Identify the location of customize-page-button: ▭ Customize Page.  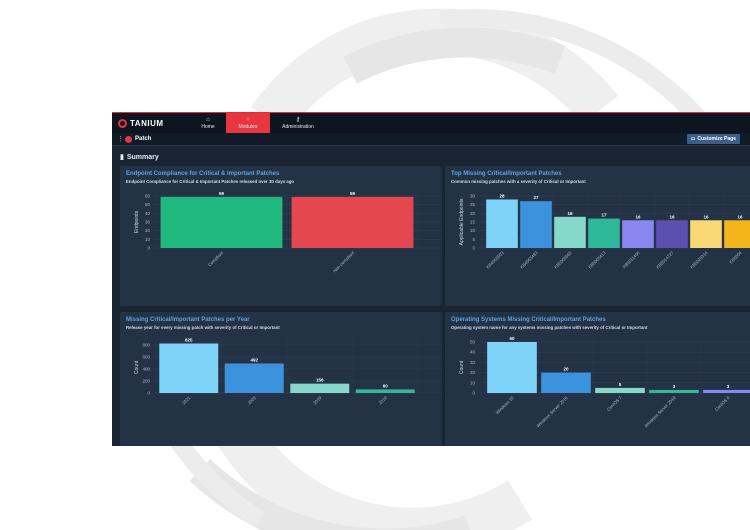
(713, 139).